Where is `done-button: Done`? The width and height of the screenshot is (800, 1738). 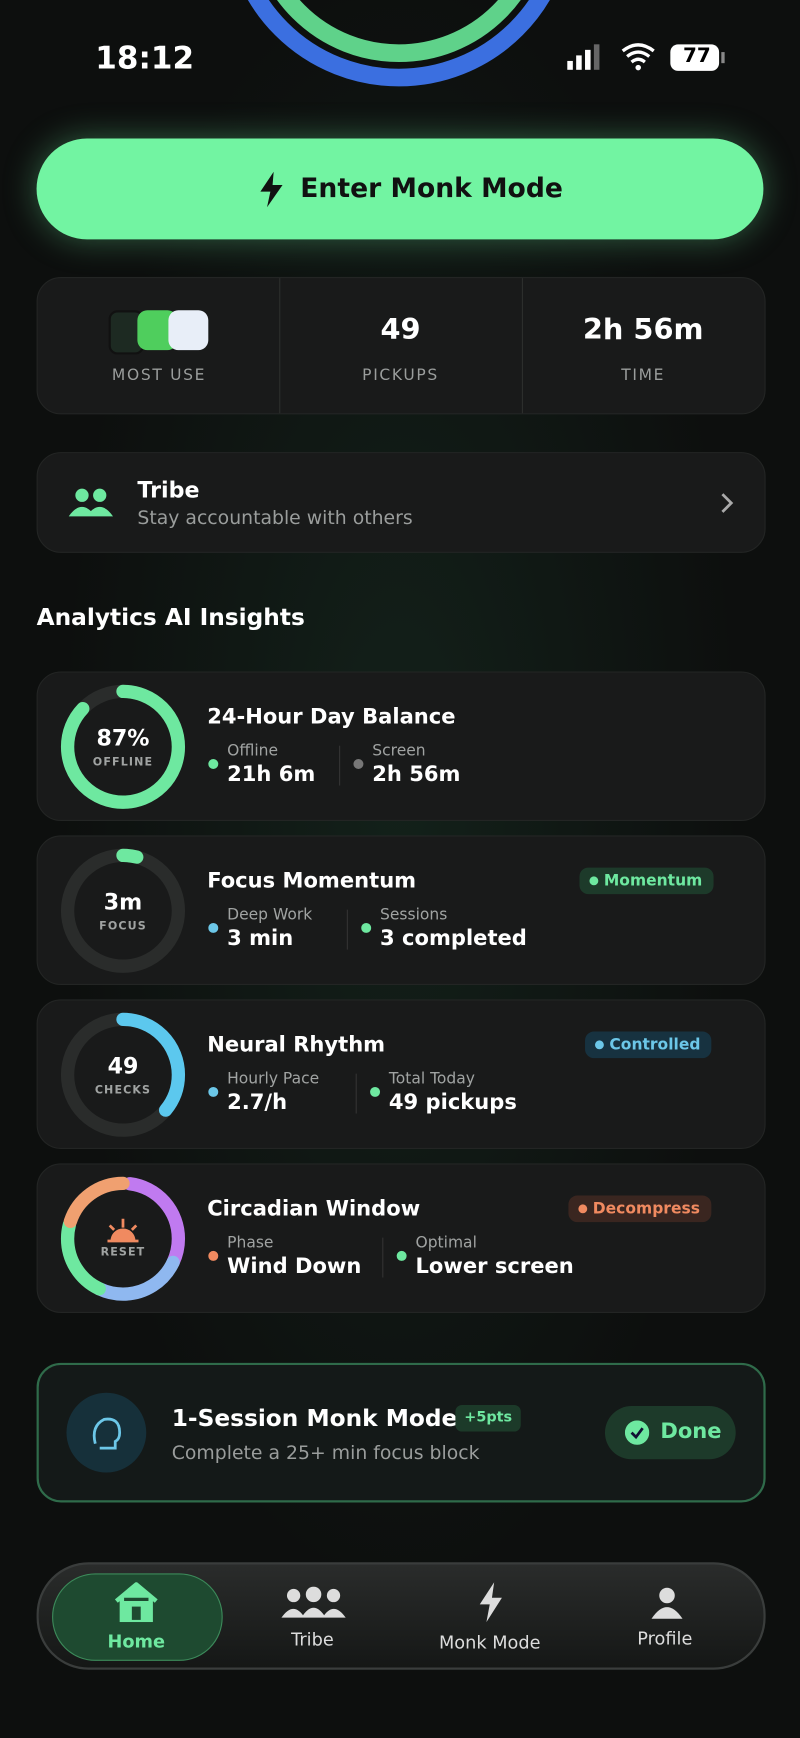 done-button: Done is located at coordinates (670, 1433).